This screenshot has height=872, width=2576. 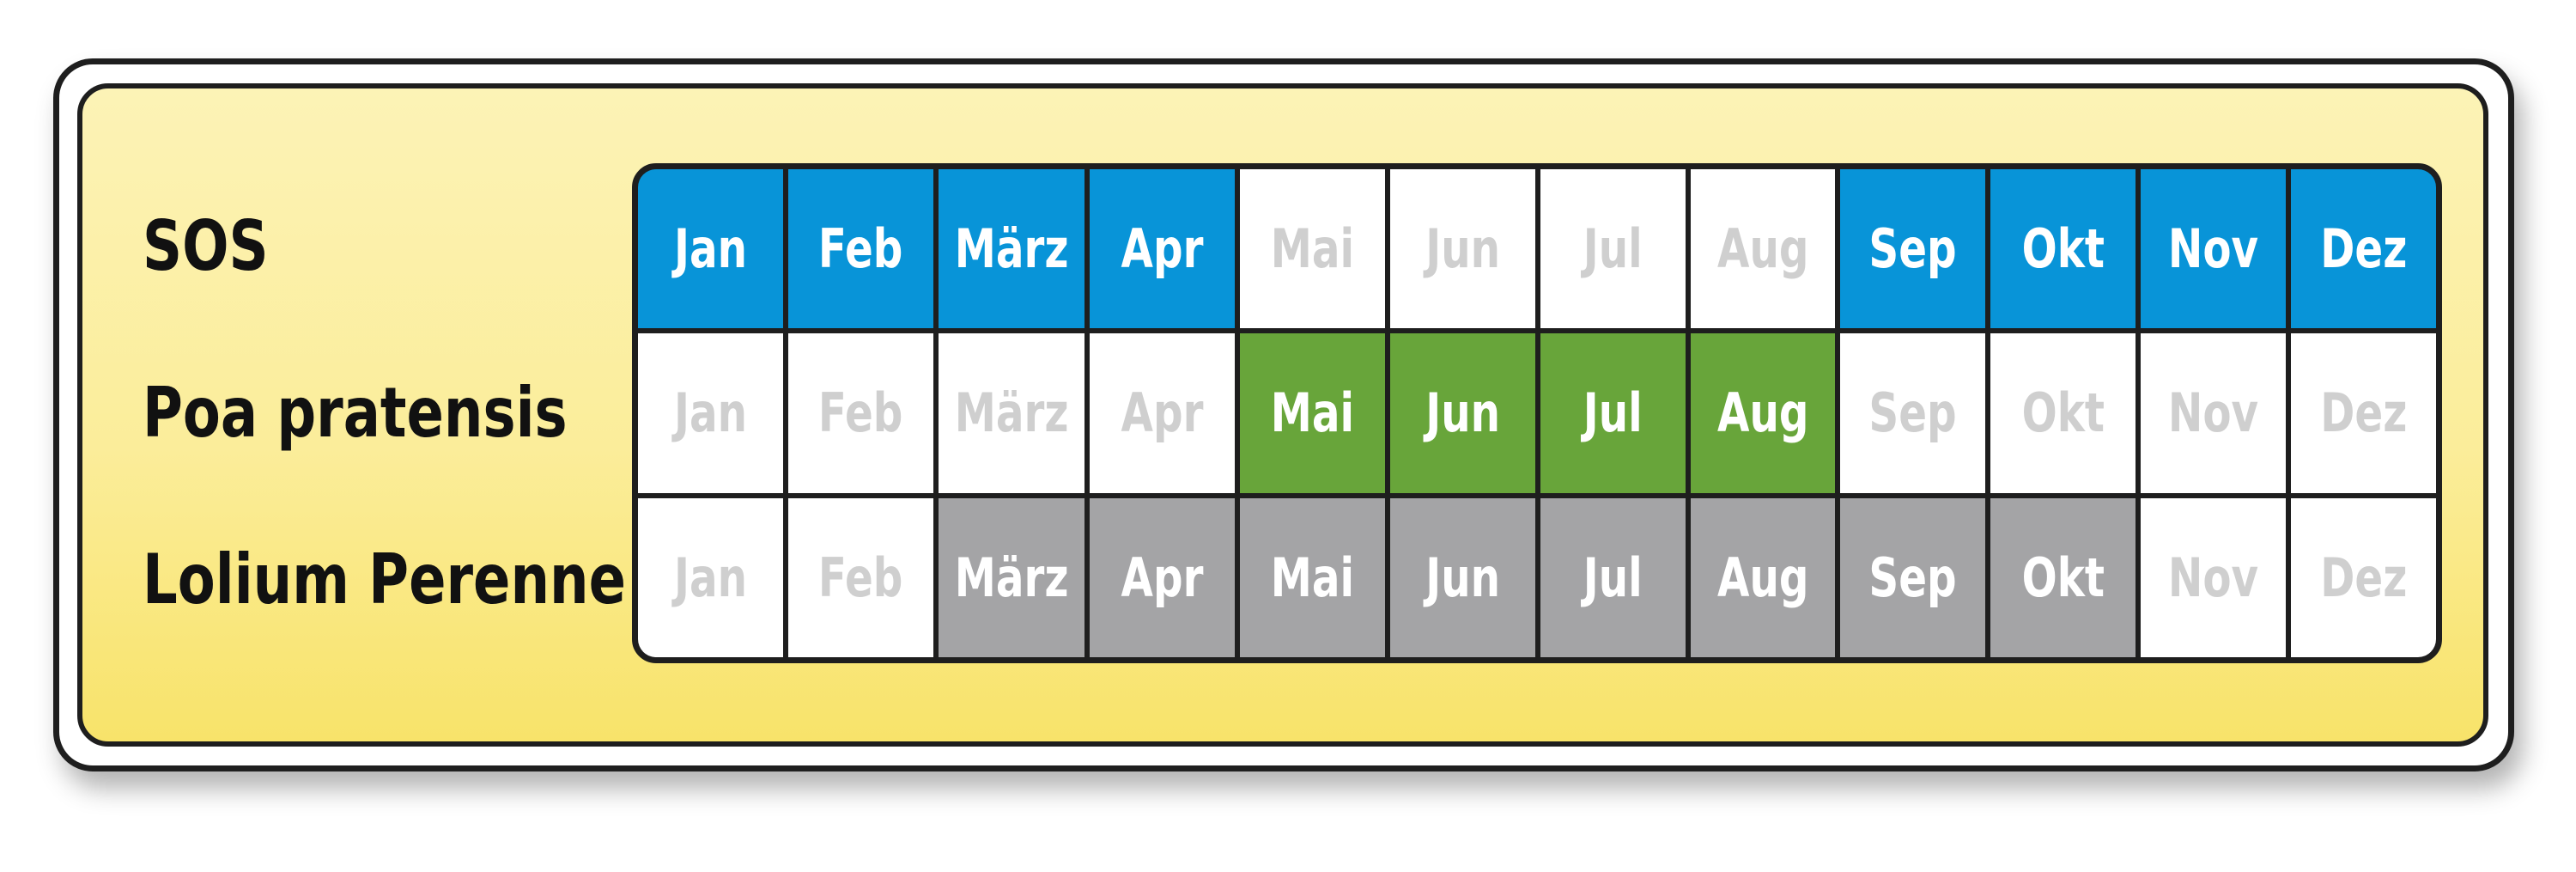 I want to click on month-cell-sos-4: Apr, so click(x=1162, y=249).